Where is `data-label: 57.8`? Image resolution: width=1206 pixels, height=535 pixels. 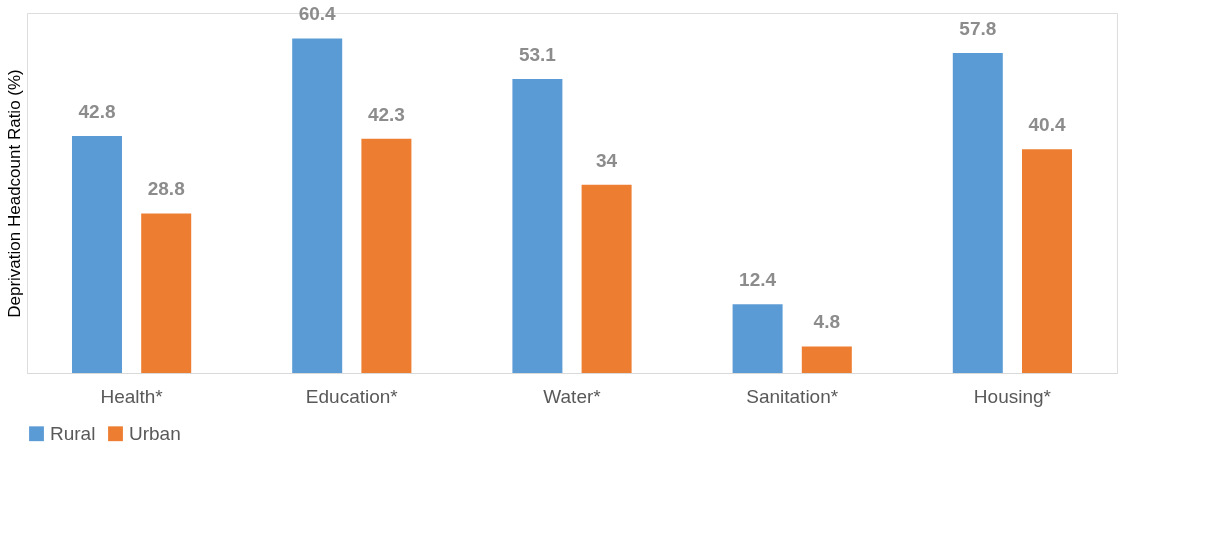 data-label: 57.8 is located at coordinates (978, 28).